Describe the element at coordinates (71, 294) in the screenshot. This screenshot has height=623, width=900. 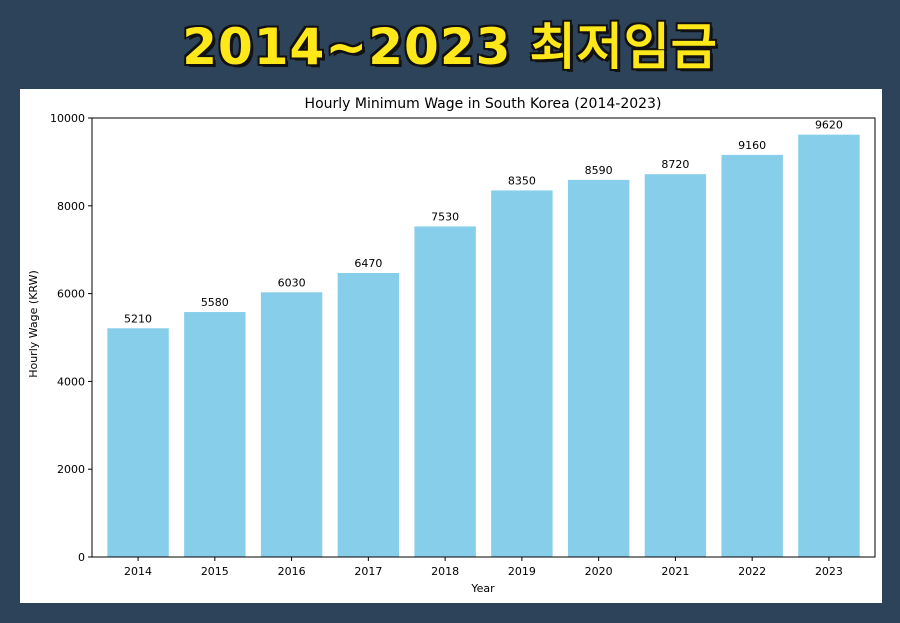
I see `y-tick-label: 6000` at that location.